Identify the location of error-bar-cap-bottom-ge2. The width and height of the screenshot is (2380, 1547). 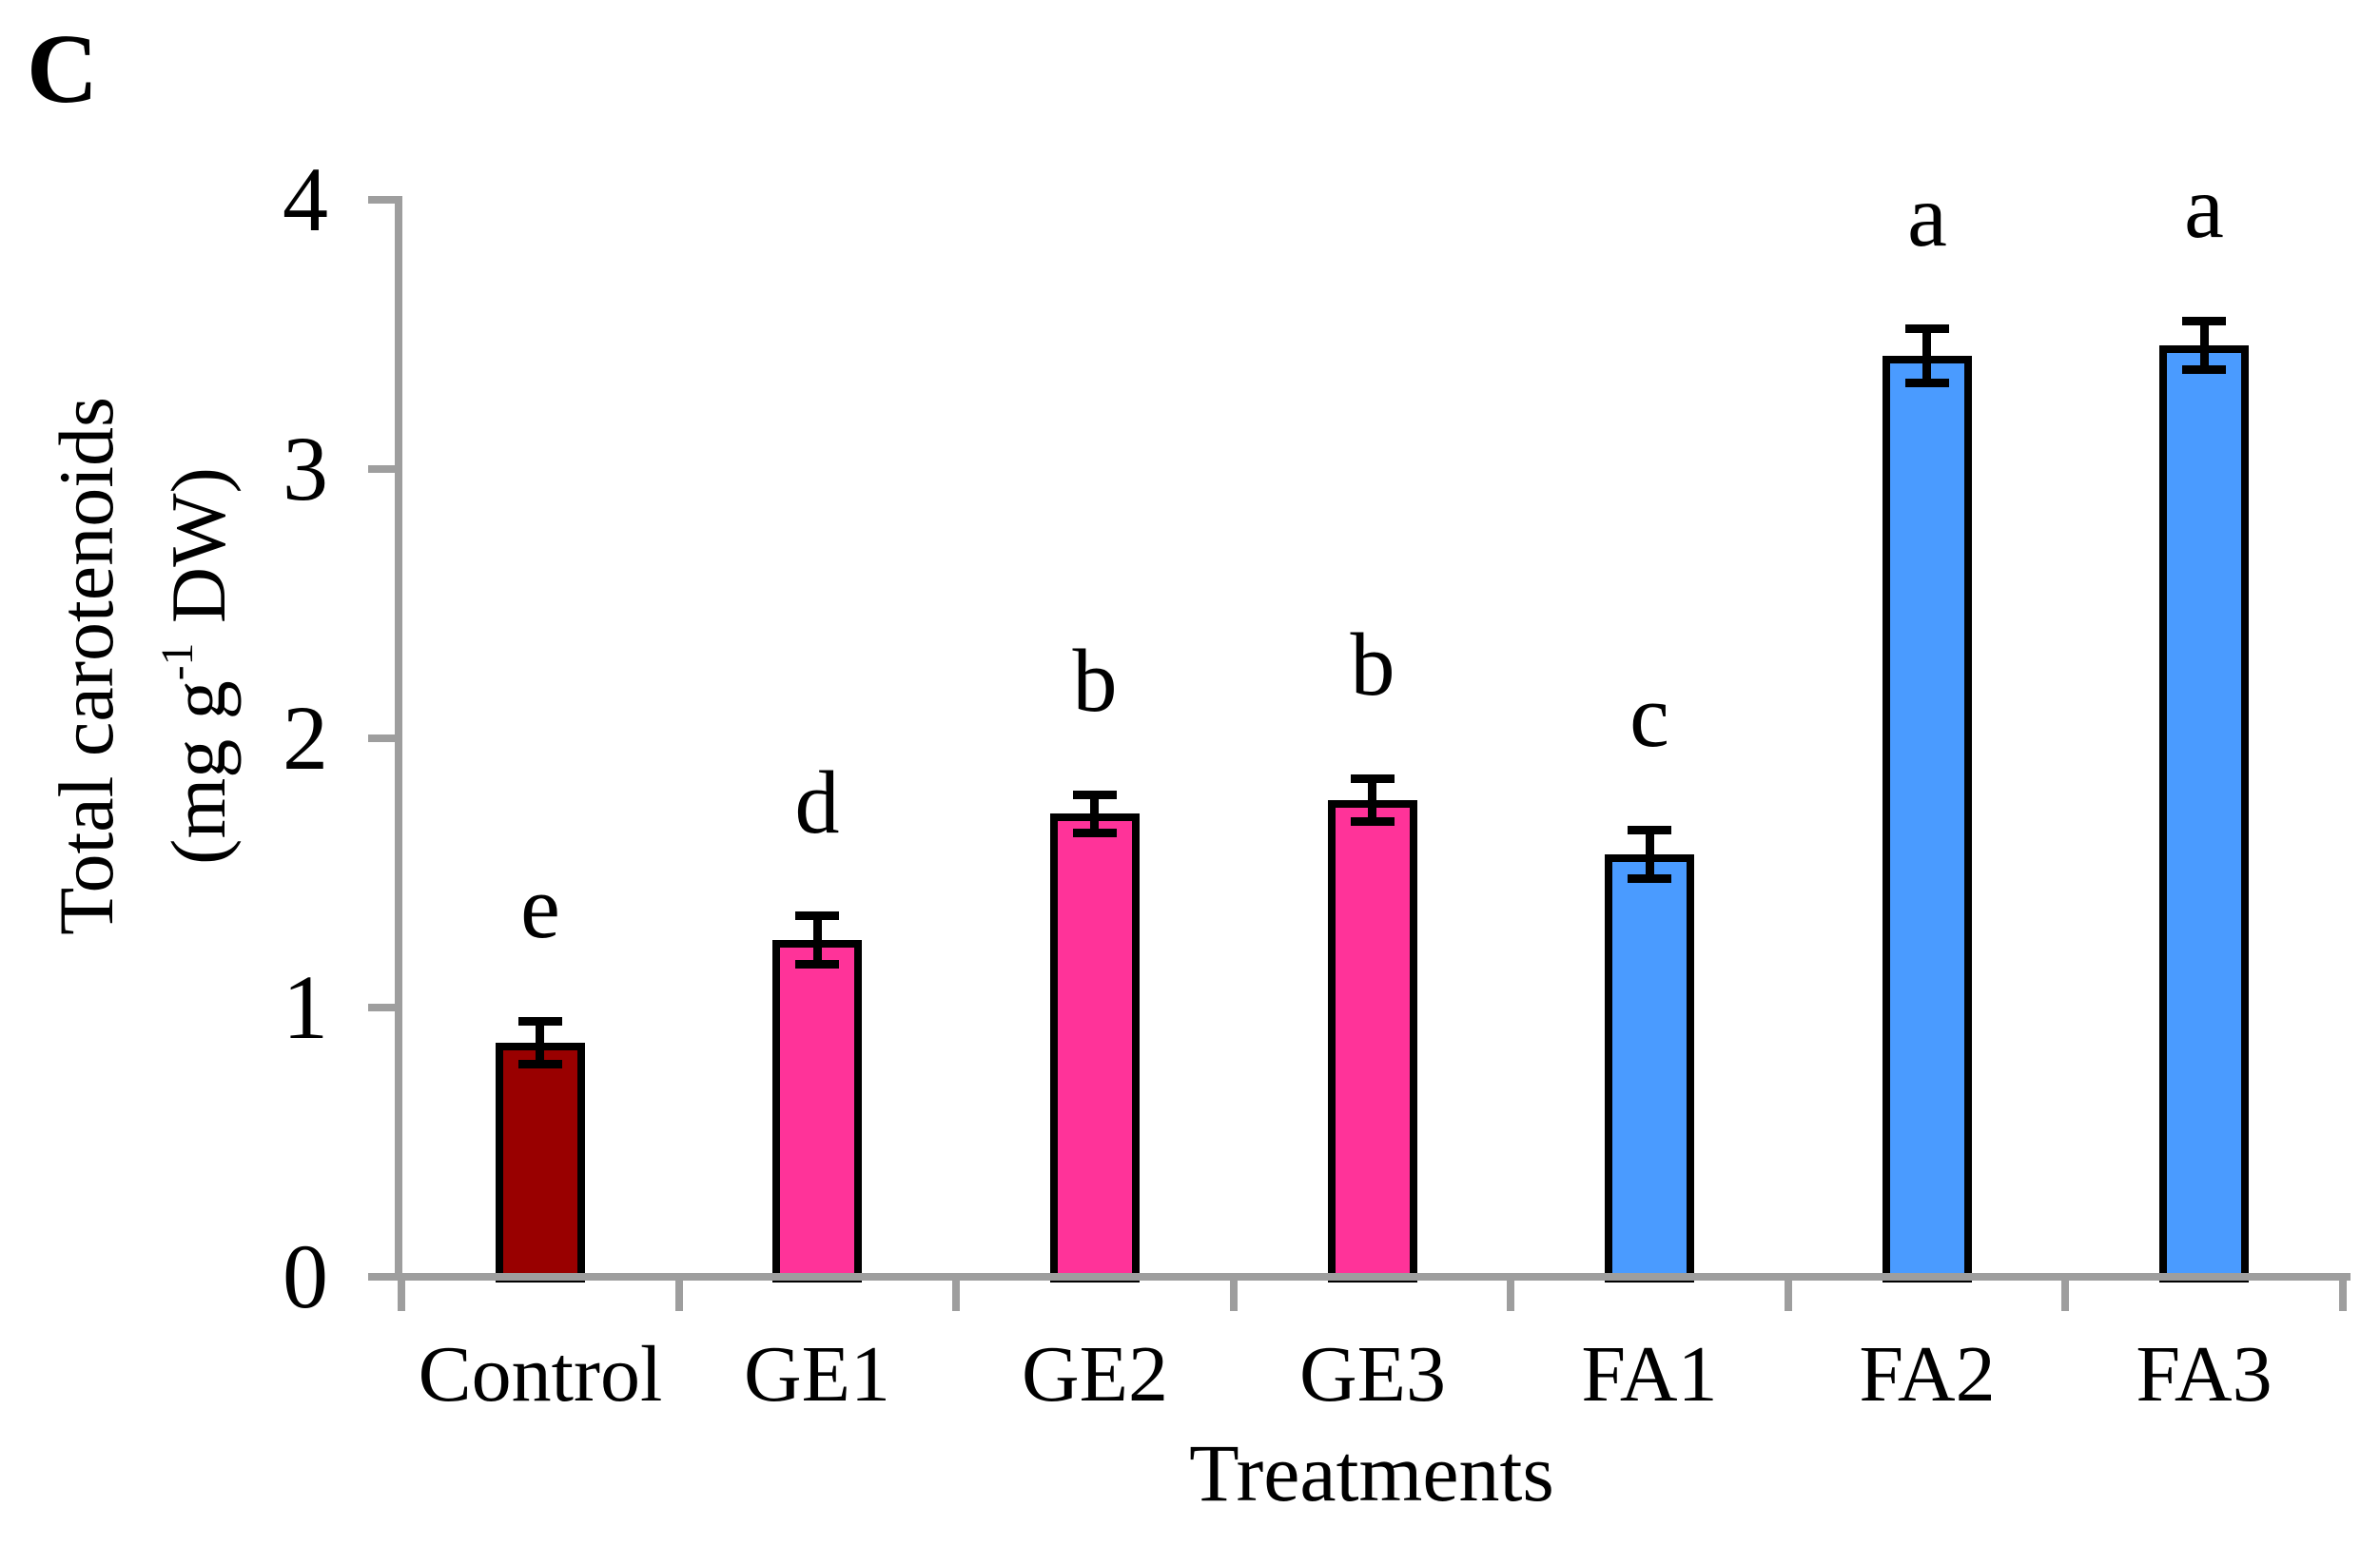
(1095, 833).